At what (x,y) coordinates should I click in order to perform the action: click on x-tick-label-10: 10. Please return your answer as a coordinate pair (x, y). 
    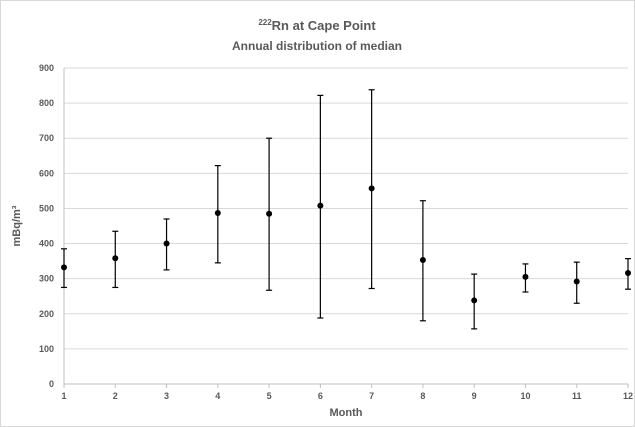
    Looking at the image, I should click on (525, 396).